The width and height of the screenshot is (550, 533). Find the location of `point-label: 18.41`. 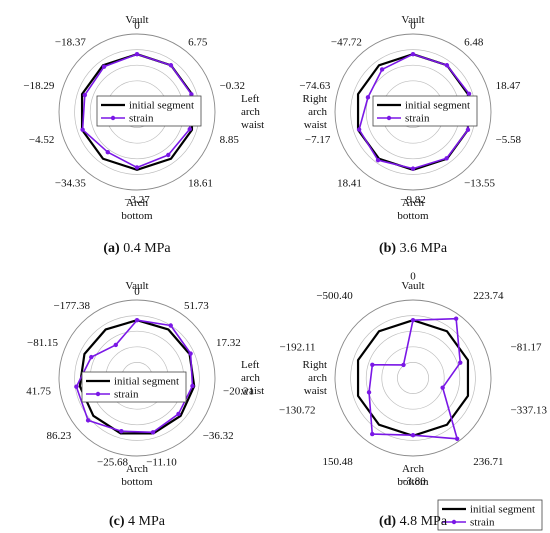

point-label: 18.41 is located at coordinates (349, 183).